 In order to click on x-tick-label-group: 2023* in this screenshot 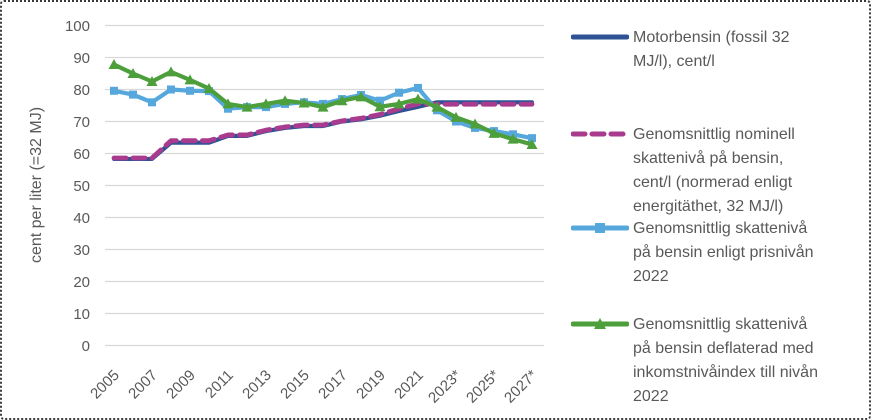, I will do `click(445, 387)`.